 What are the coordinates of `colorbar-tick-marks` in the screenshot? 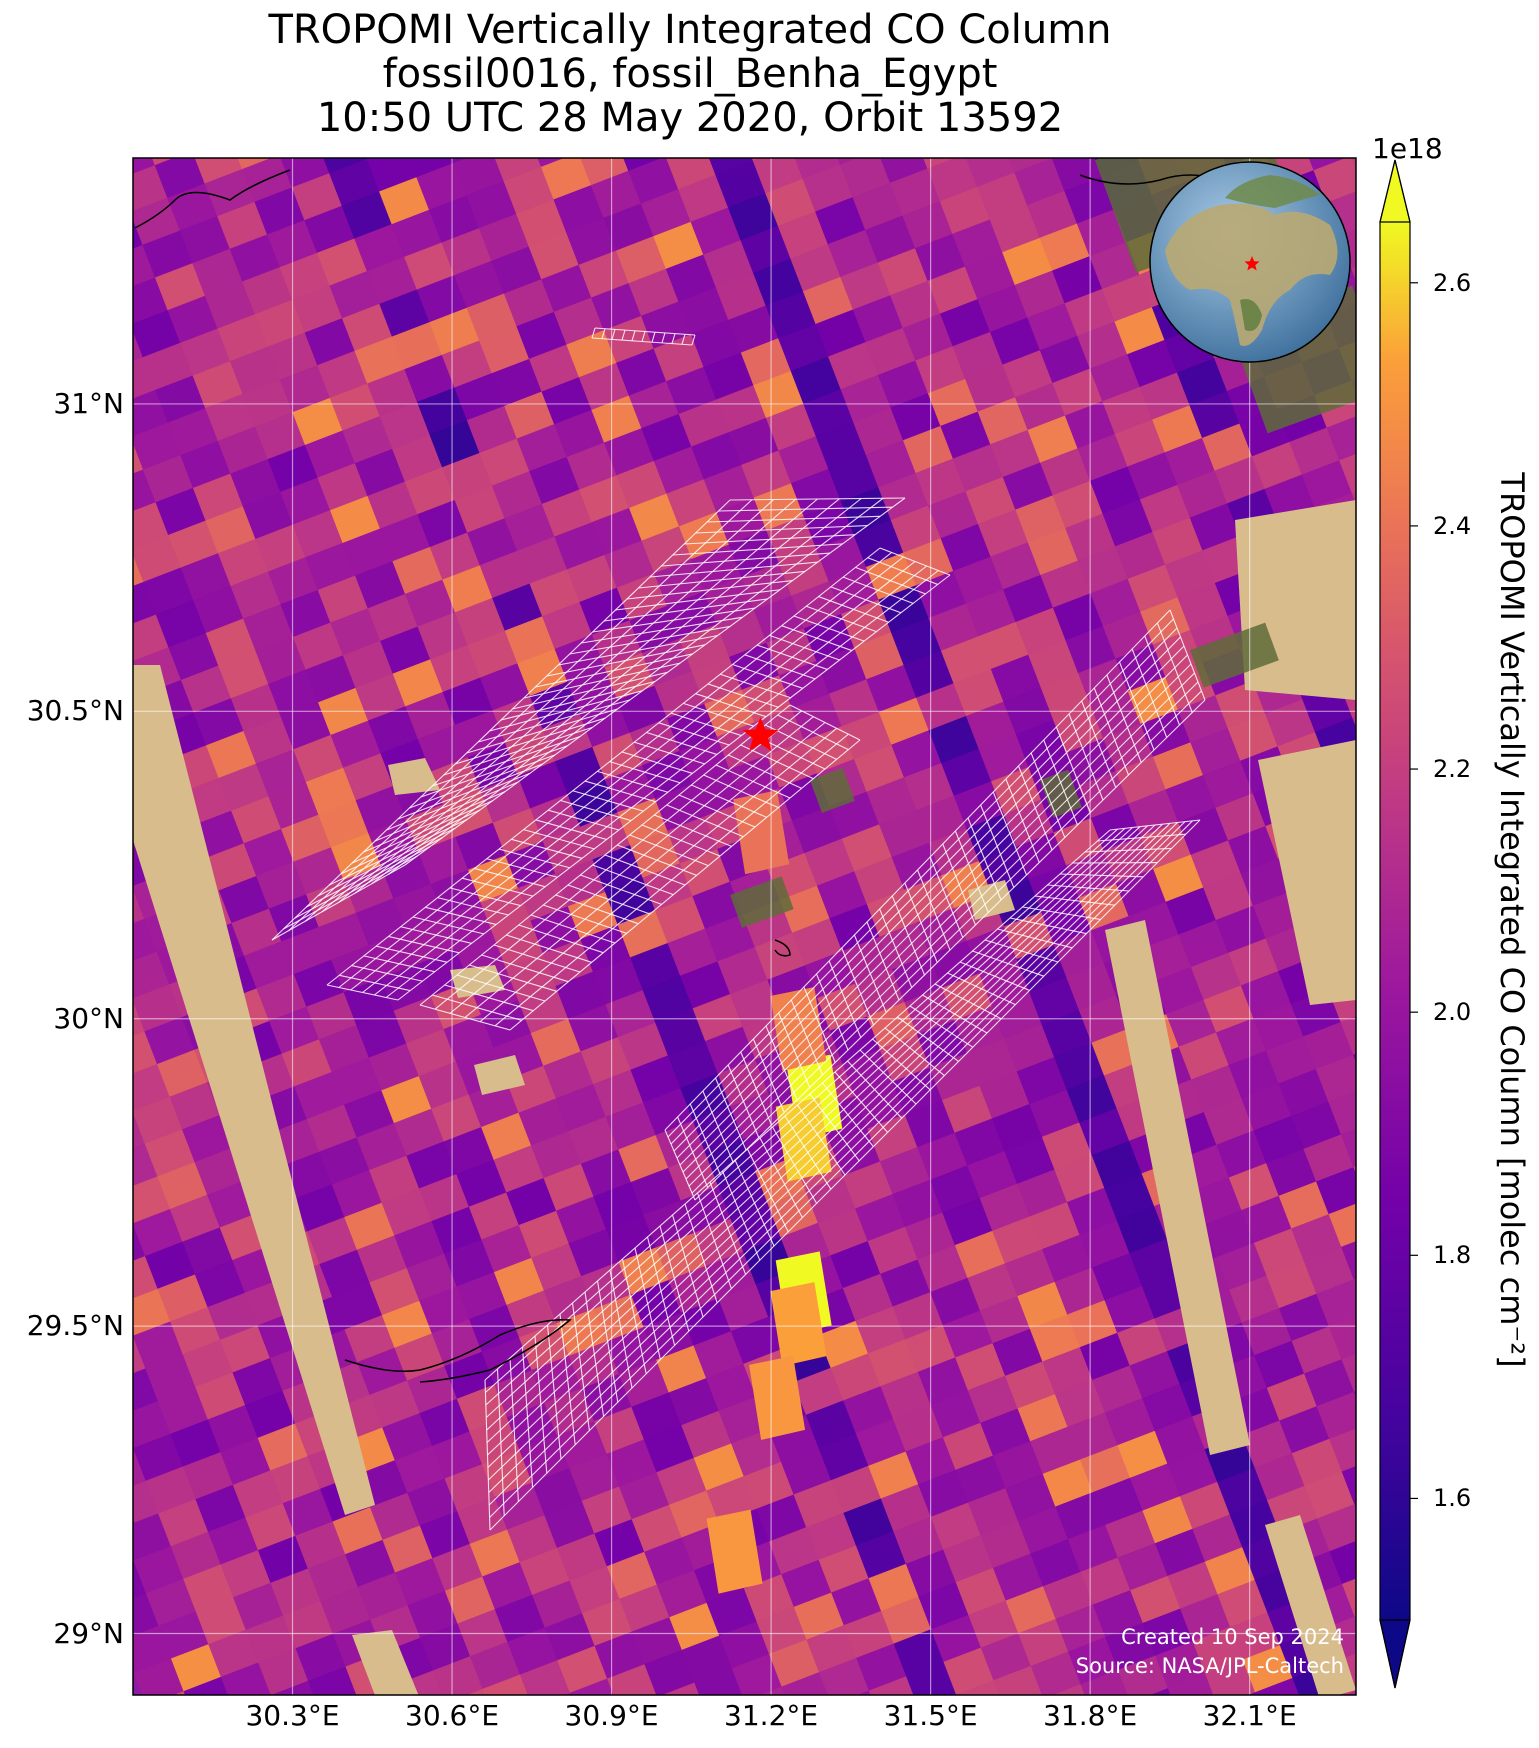 It's located at (1414, 891).